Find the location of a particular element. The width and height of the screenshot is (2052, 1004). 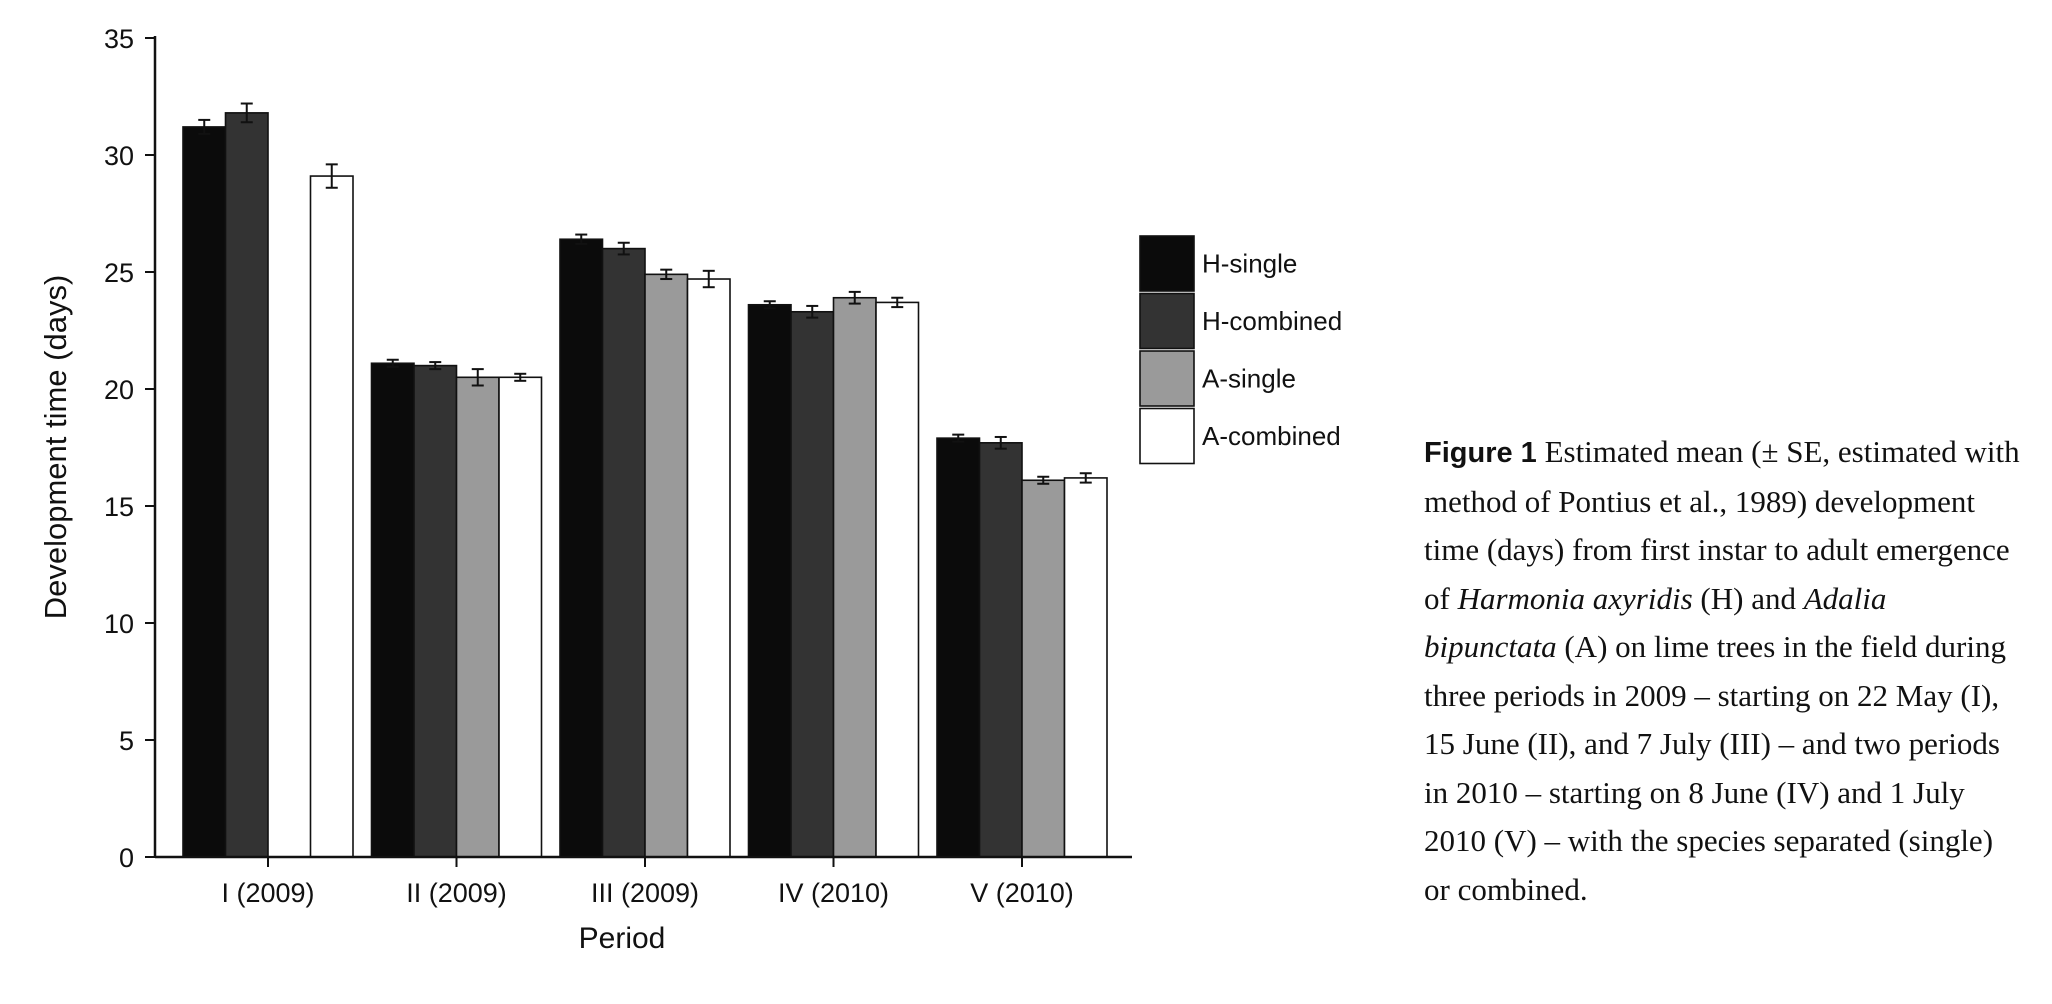

y-tick-label: 0 is located at coordinates (126, 858).